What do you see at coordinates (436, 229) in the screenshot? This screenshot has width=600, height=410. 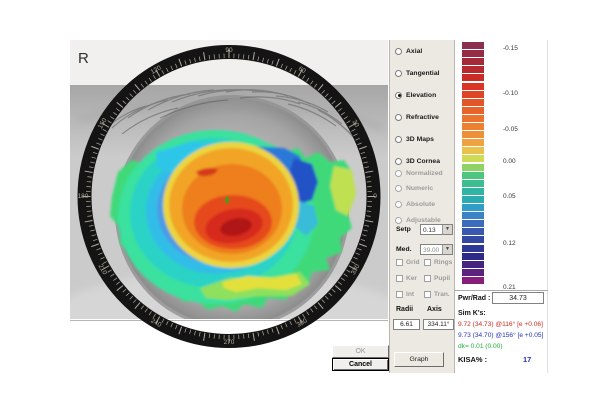 I see `step-dropdown: 0.13 ▼` at bounding box center [436, 229].